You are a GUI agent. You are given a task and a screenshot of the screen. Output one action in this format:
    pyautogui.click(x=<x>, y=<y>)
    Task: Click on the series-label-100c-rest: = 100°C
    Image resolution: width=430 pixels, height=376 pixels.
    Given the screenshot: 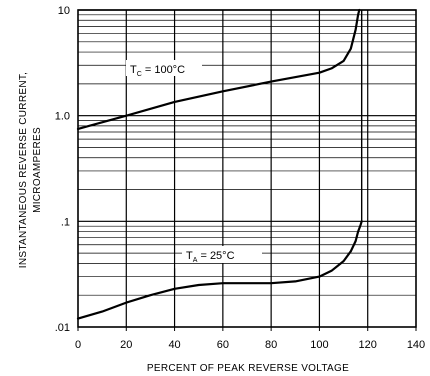 What is the action you would take?
    pyautogui.click(x=163, y=70)
    